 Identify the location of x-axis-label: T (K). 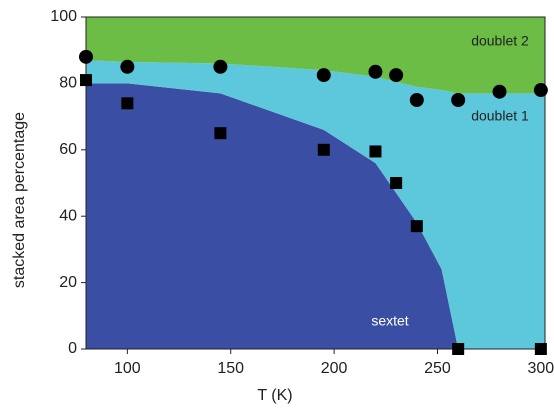
(274, 395).